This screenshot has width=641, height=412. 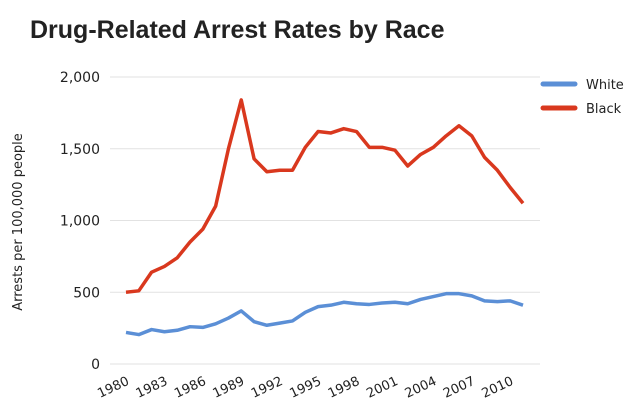 I want to click on x-tick-label: 1980, so click(x=113, y=388).